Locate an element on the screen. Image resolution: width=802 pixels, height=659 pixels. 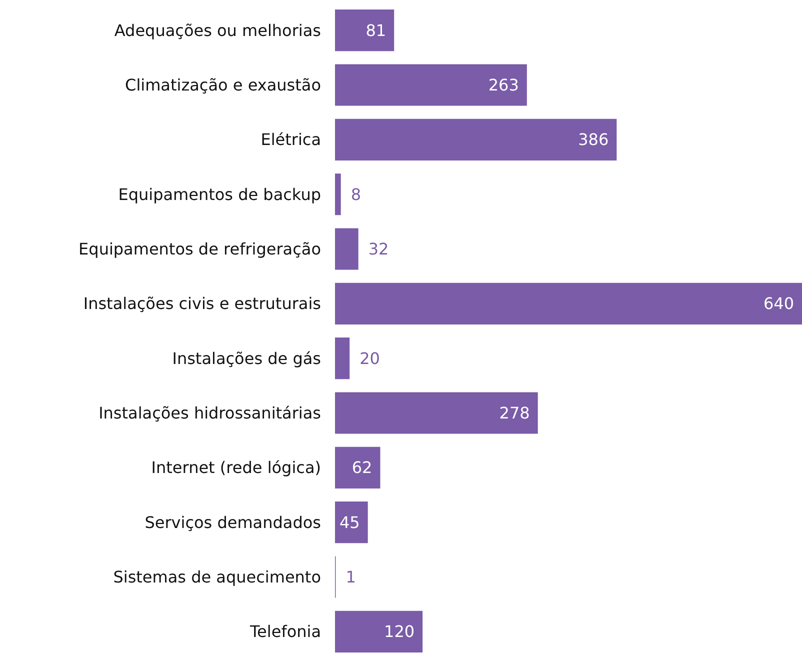
y-tick-label: Telefonia is located at coordinates (285, 632).